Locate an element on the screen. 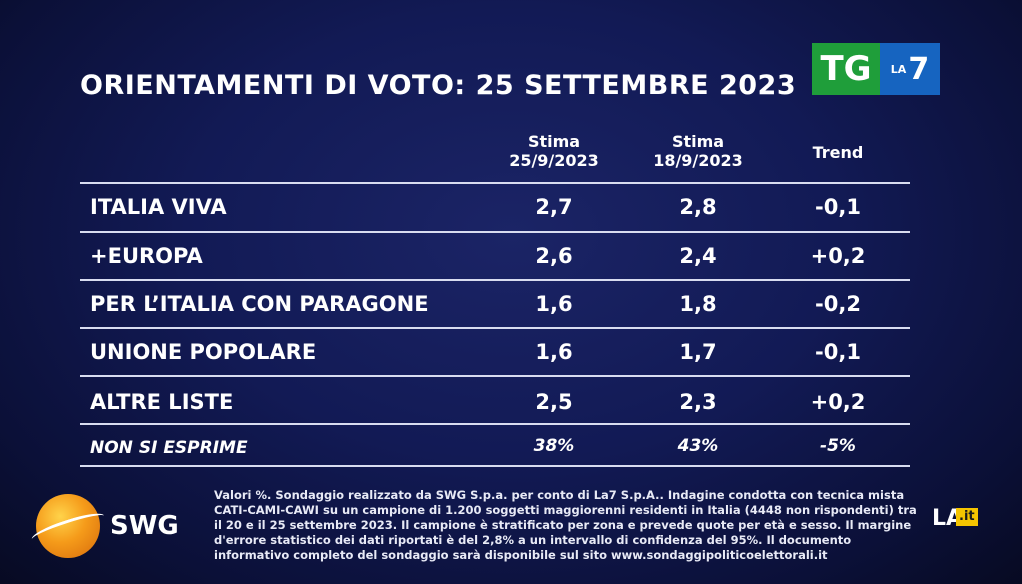 The width and height of the screenshot is (1022, 584). row-label-altre-liste: ALTRE LISTE is located at coordinates (162, 402).